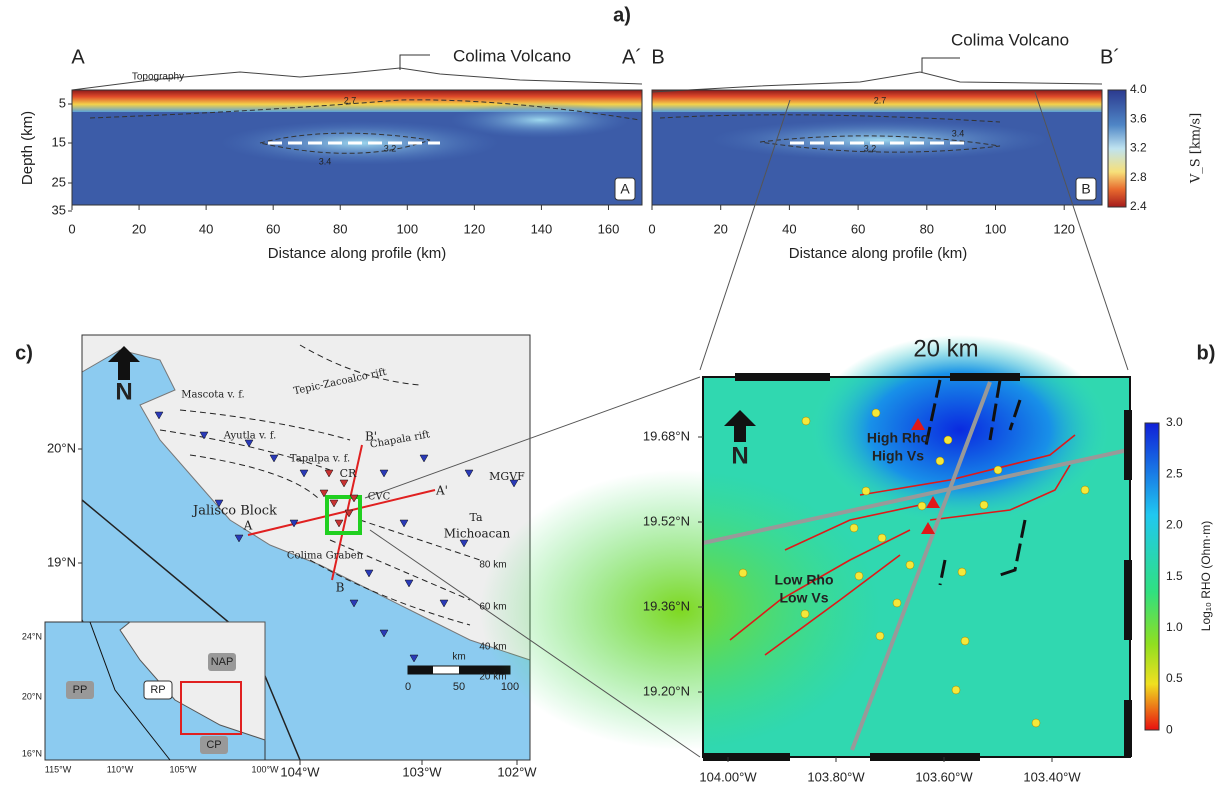  What do you see at coordinates (183, 769) in the screenshot?
I see `x-tick-label: 105°W` at bounding box center [183, 769].